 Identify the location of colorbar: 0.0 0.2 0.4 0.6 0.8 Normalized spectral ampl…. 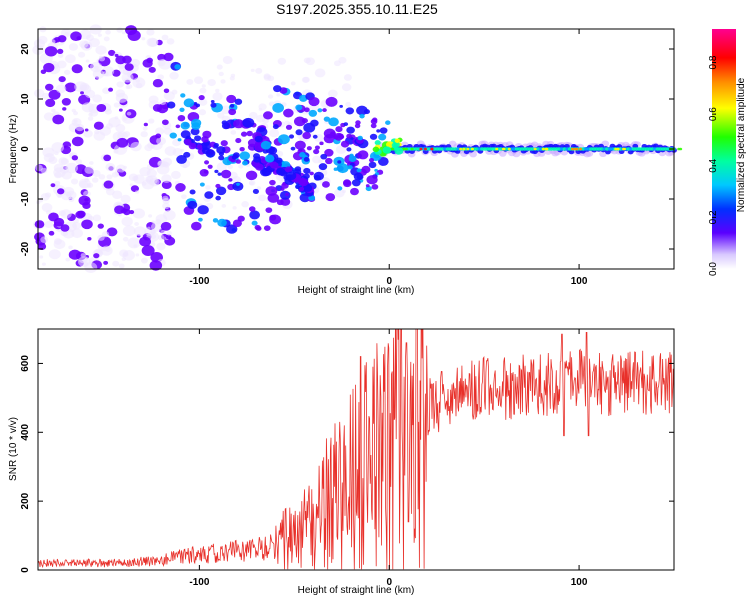
(727, 152).